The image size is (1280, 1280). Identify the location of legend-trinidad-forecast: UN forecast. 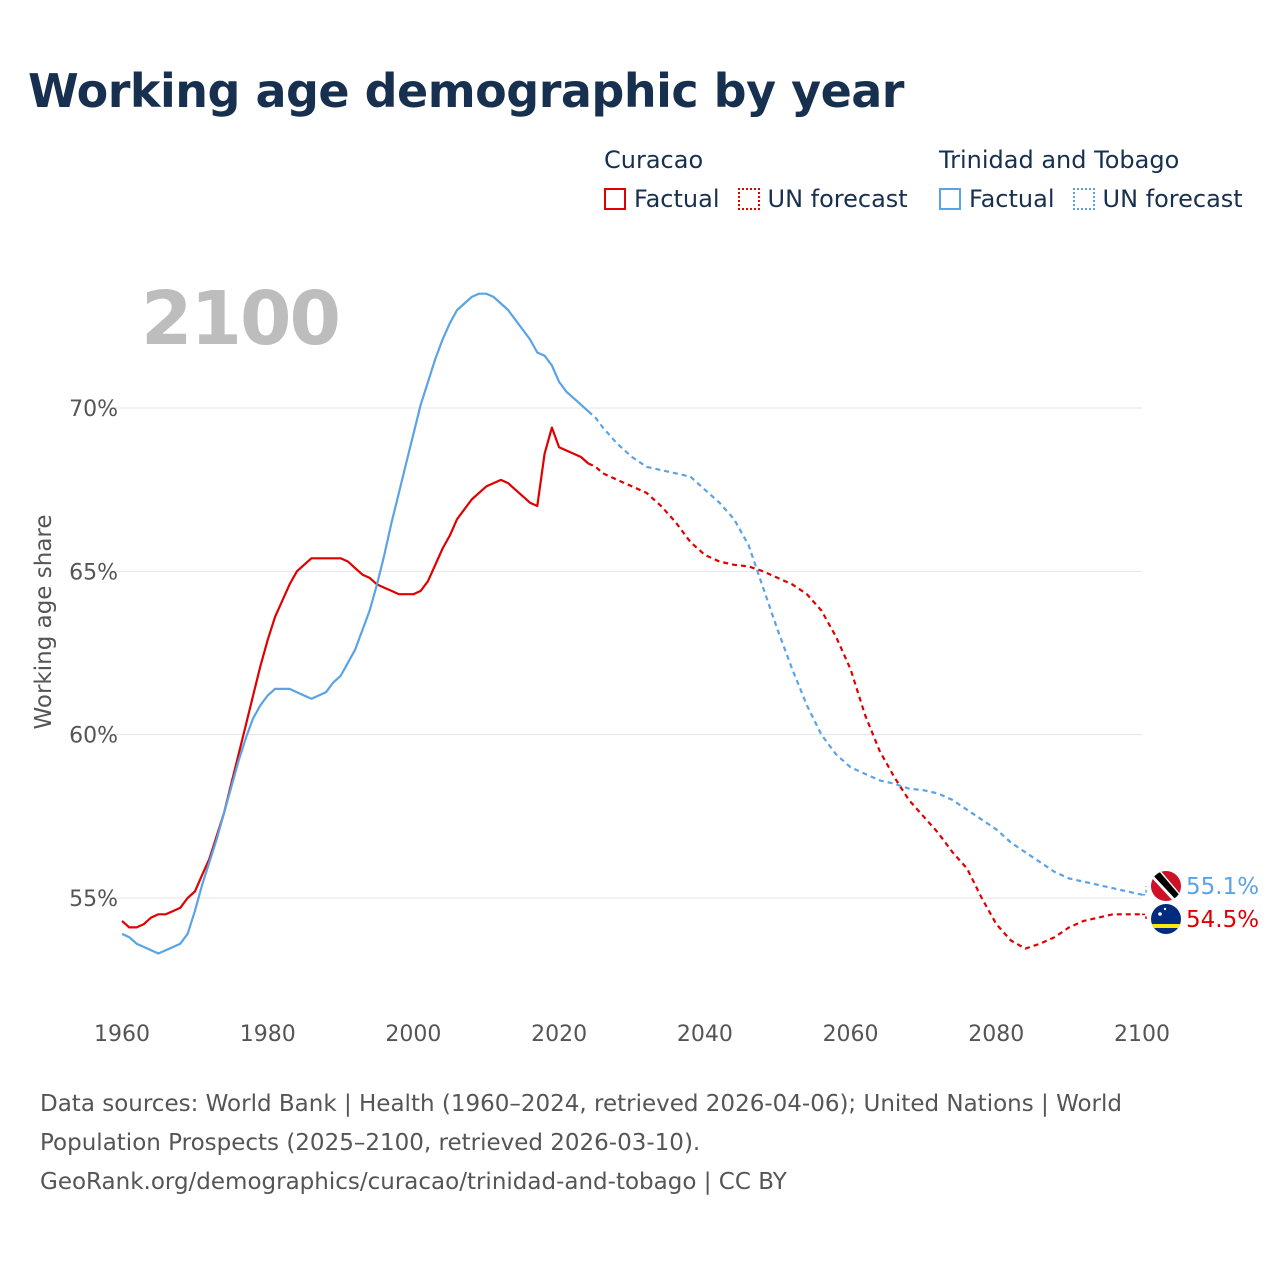
(1157, 199).